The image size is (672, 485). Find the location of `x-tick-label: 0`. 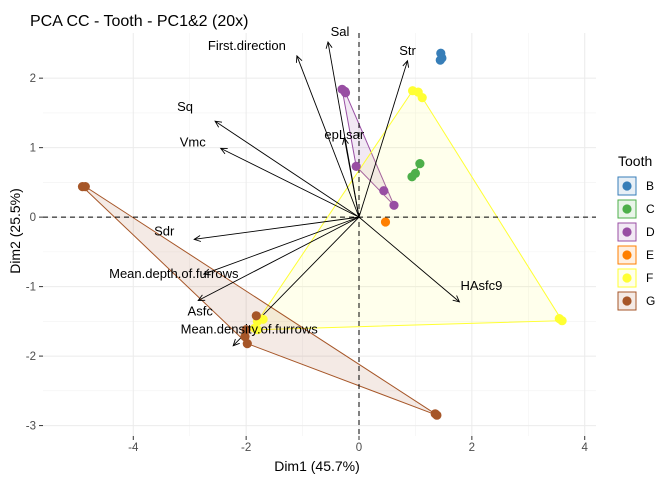

x-tick-label: 0 is located at coordinates (359, 448).